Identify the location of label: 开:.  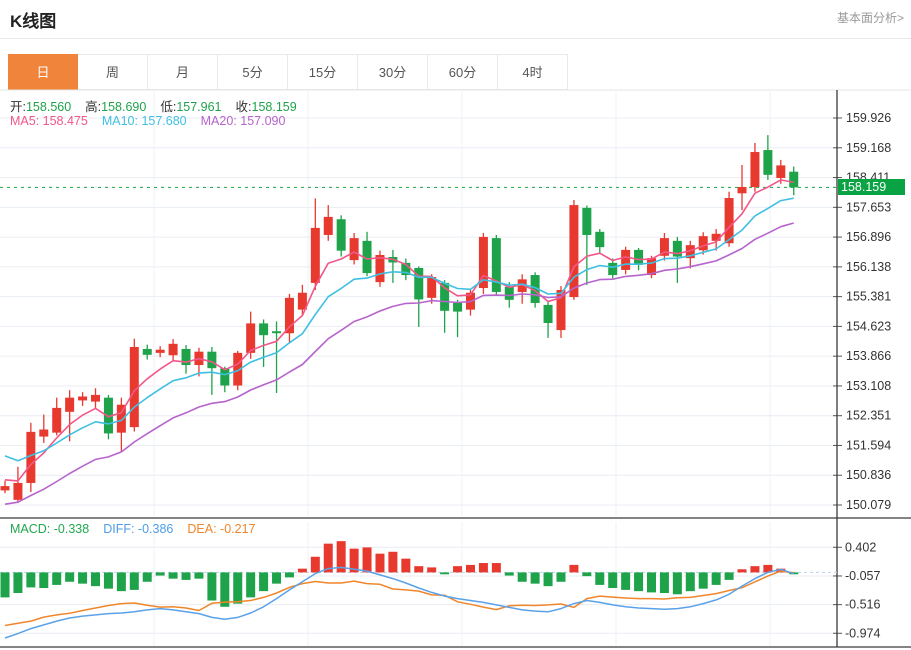
(18, 107).